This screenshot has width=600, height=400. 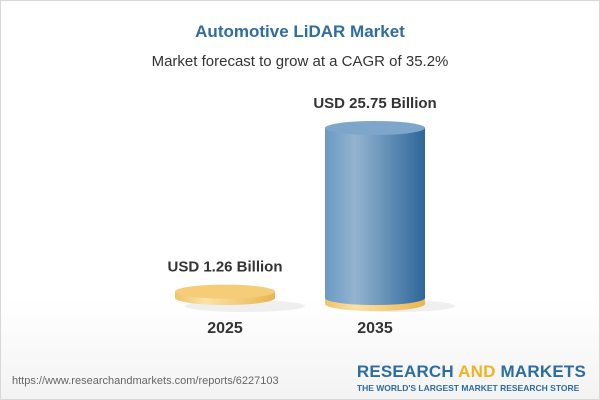 I want to click on logo-text-markets: MARKETS, so click(x=540, y=371).